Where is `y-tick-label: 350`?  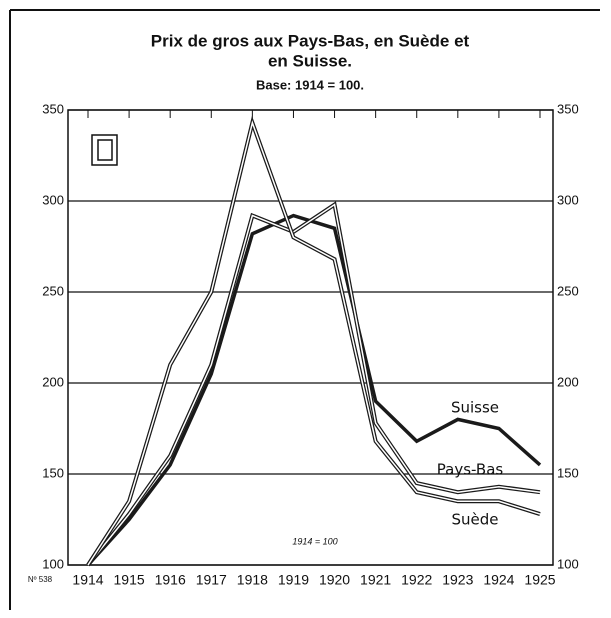 y-tick-label: 350 is located at coordinates (53, 108).